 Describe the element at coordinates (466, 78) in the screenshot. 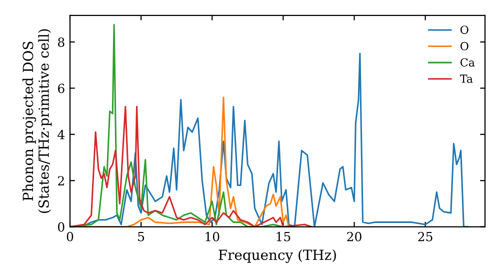

I see `legend-label: Ta` at that location.